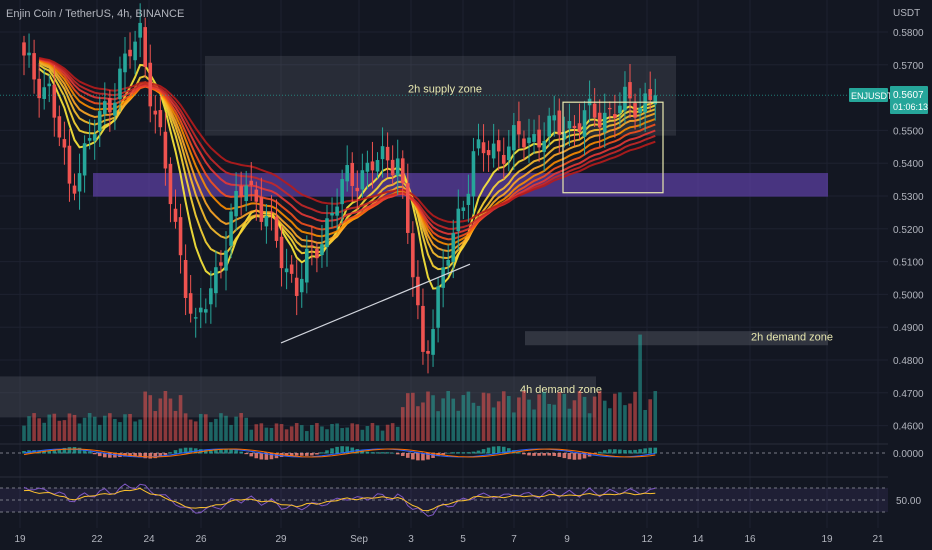 The image size is (932, 550). What do you see at coordinates (359, 539) in the screenshot?
I see `x-tick-label: Sep` at bounding box center [359, 539].